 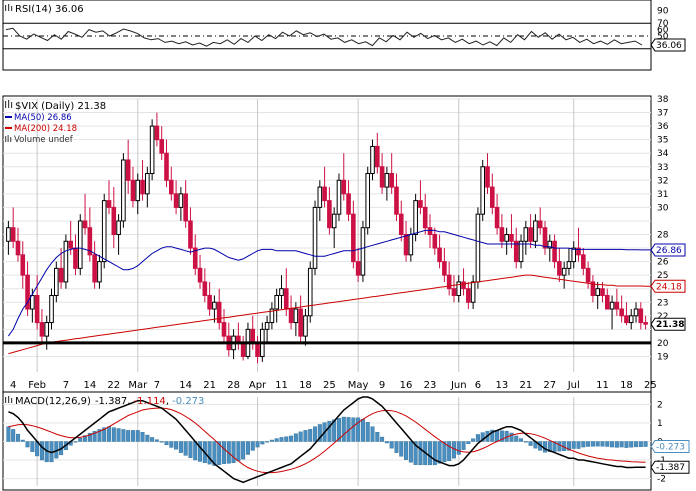 What do you see at coordinates (549, 385) in the screenshot?
I see `price-x-tick-label: 27` at bounding box center [549, 385].